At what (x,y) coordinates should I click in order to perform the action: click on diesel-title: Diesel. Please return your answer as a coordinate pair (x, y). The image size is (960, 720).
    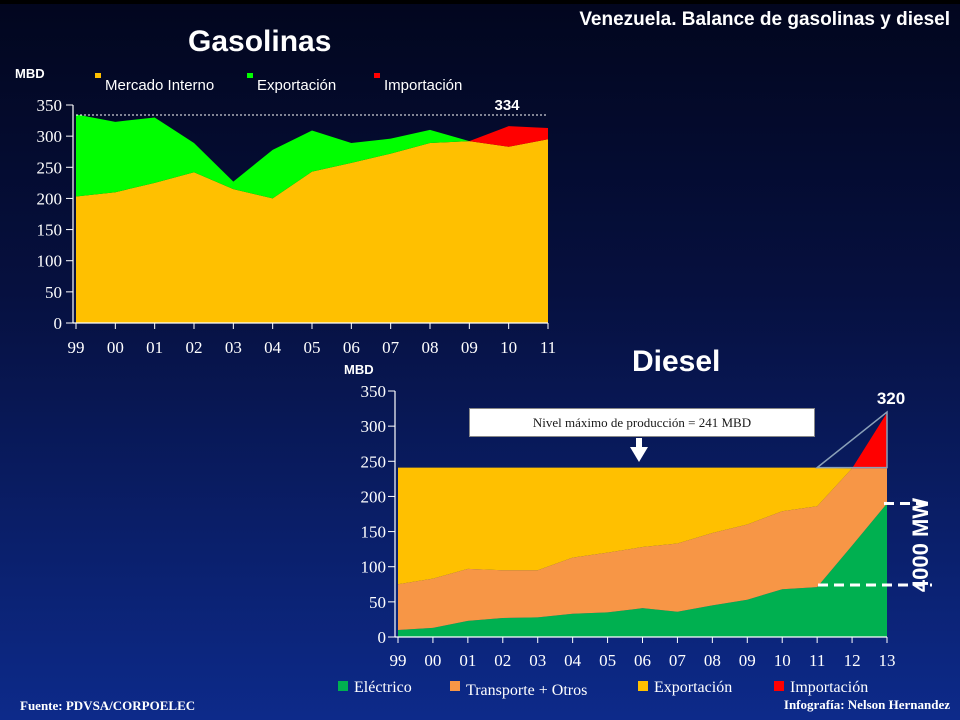
    Looking at the image, I should click on (676, 361).